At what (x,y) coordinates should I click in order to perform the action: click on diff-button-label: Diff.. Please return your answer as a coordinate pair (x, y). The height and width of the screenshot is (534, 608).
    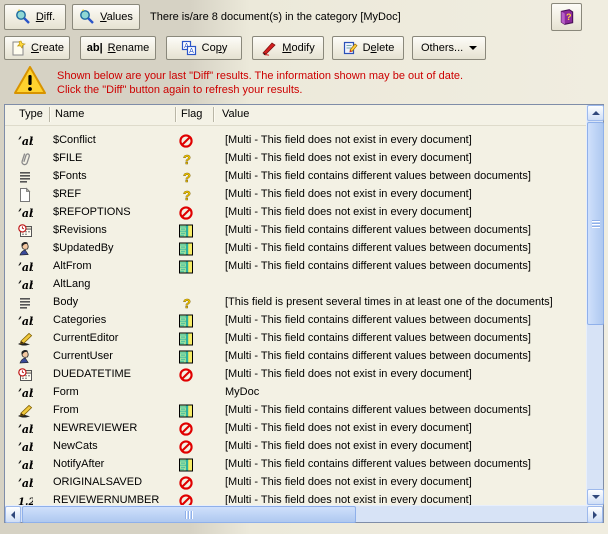
    Looking at the image, I should click on (45, 17).